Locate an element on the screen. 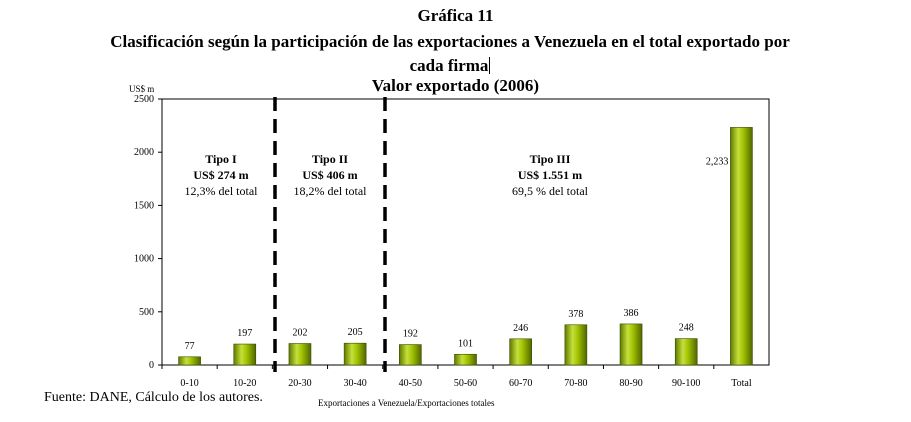 The width and height of the screenshot is (911, 422). x-tick-label: 70-80 is located at coordinates (575, 383).